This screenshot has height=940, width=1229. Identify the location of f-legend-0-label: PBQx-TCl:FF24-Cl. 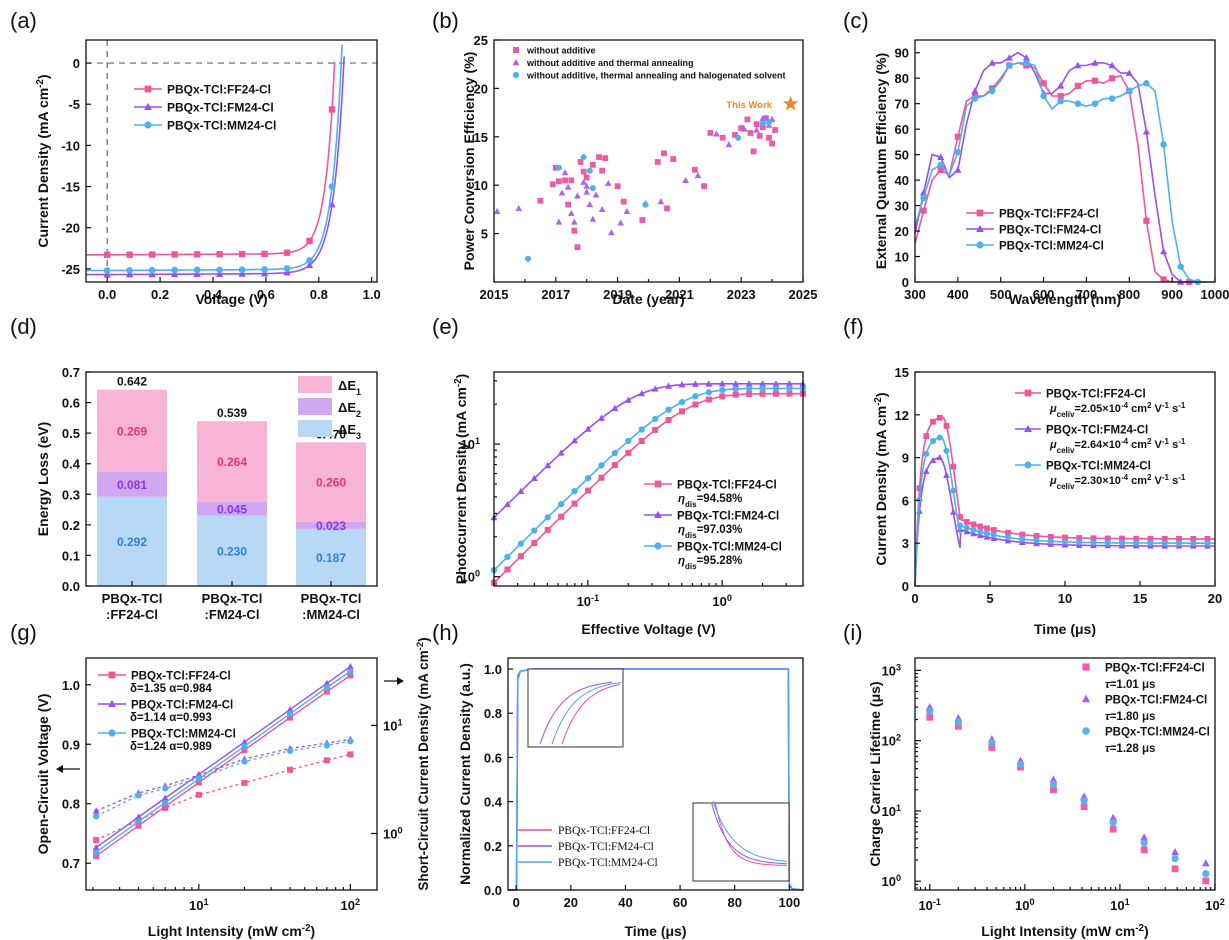
(1096, 395).